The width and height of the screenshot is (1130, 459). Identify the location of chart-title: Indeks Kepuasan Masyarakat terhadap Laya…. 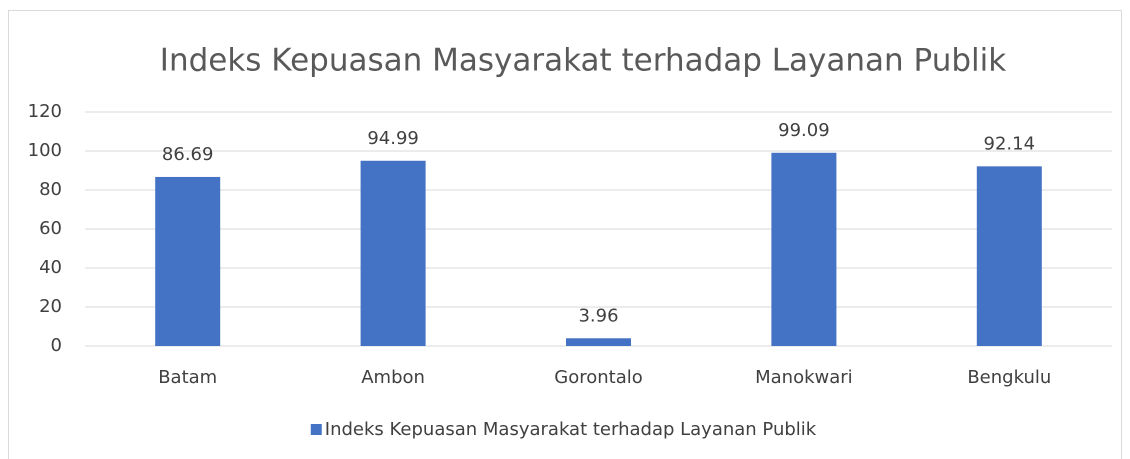
(583, 61).